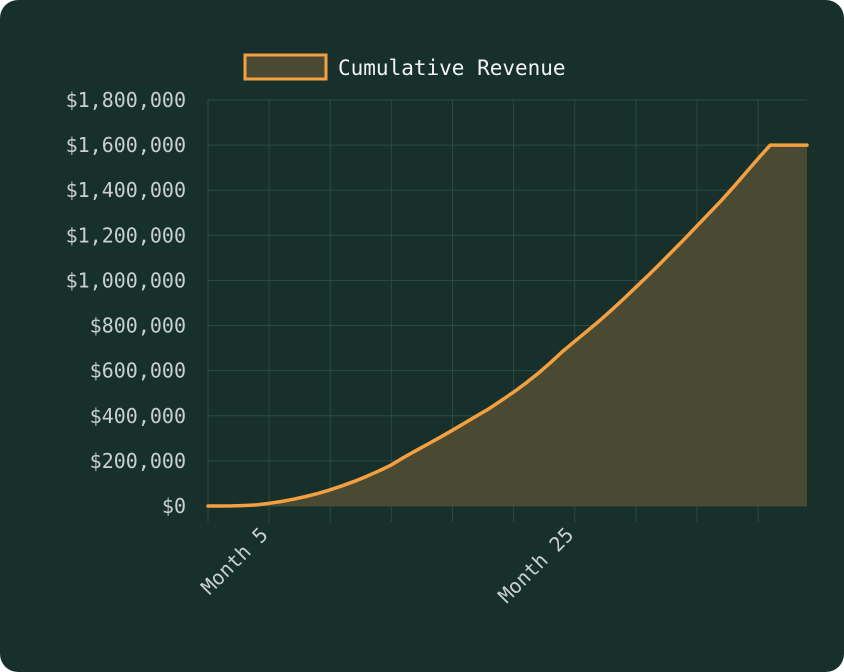 The height and width of the screenshot is (672, 844). Describe the element at coordinates (126, 100) in the screenshot. I see `y-tick-label: $1,800,000` at that location.